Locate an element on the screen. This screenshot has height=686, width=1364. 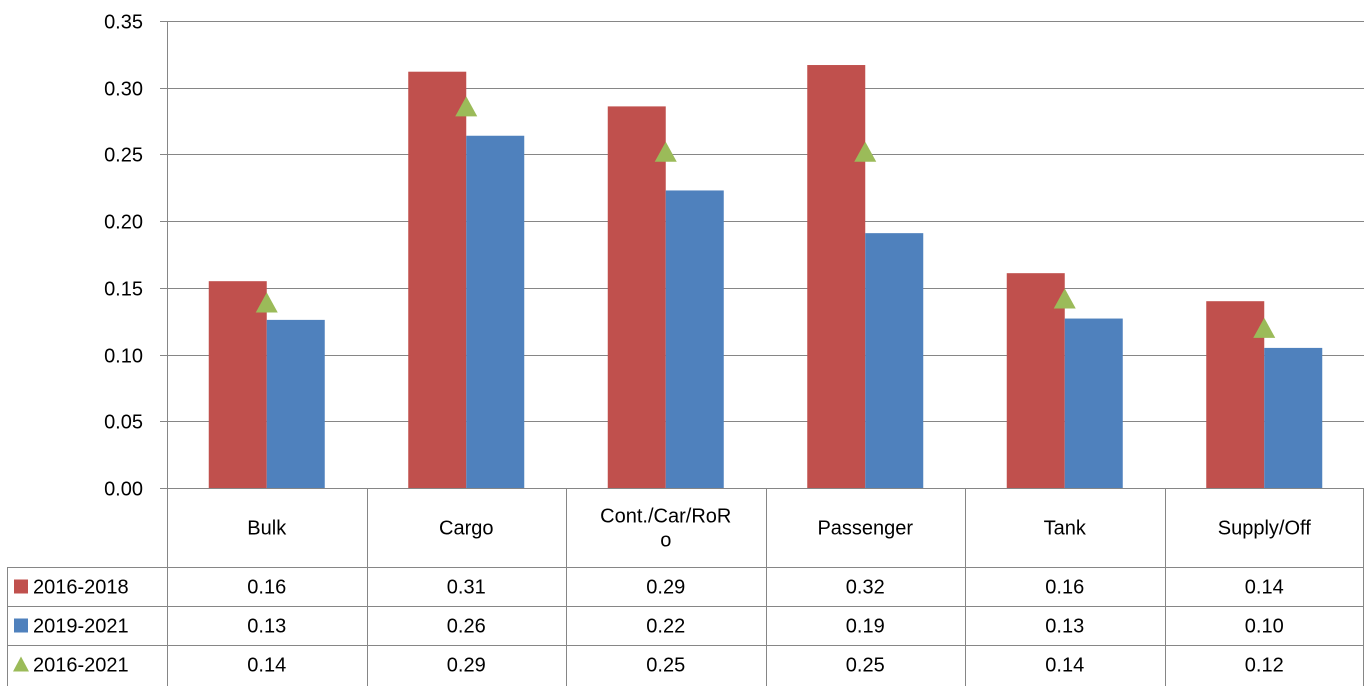
x-category-label: Tank is located at coordinates (1065, 529).